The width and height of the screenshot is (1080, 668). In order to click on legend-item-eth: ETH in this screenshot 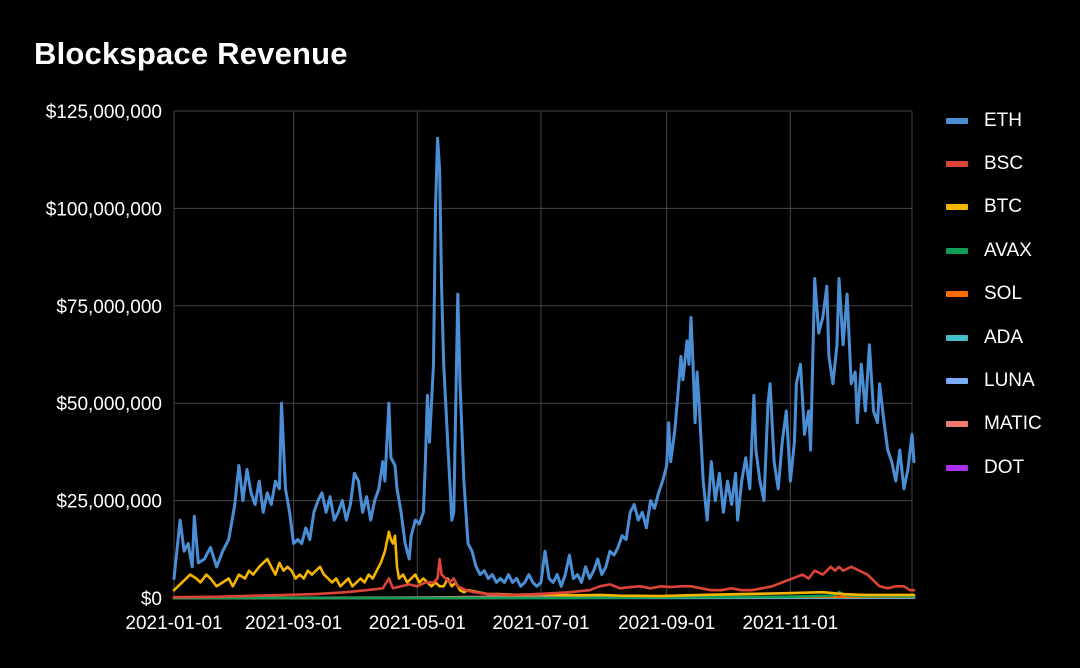, I will do `click(994, 120)`.